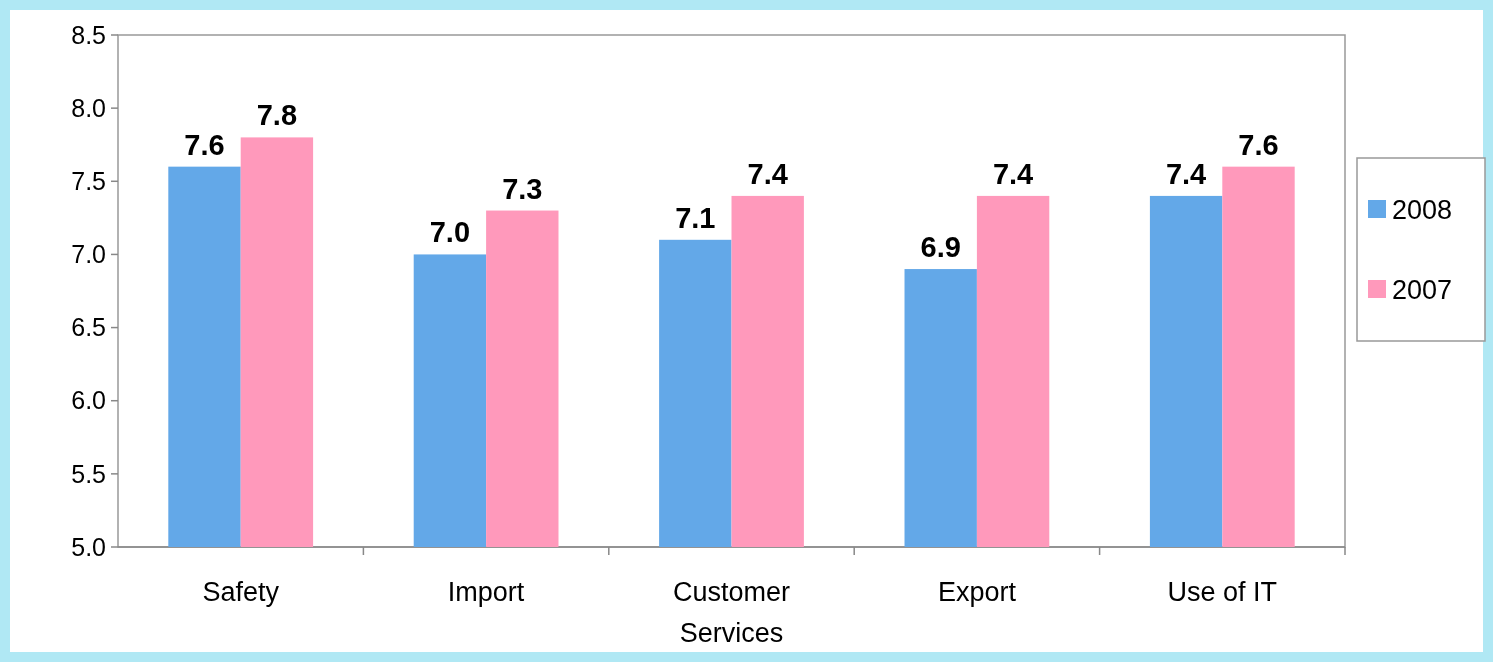  What do you see at coordinates (88, 400) in the screenshot?
I see `y-tick-label: 6.0` at bounding box center [88, 400].